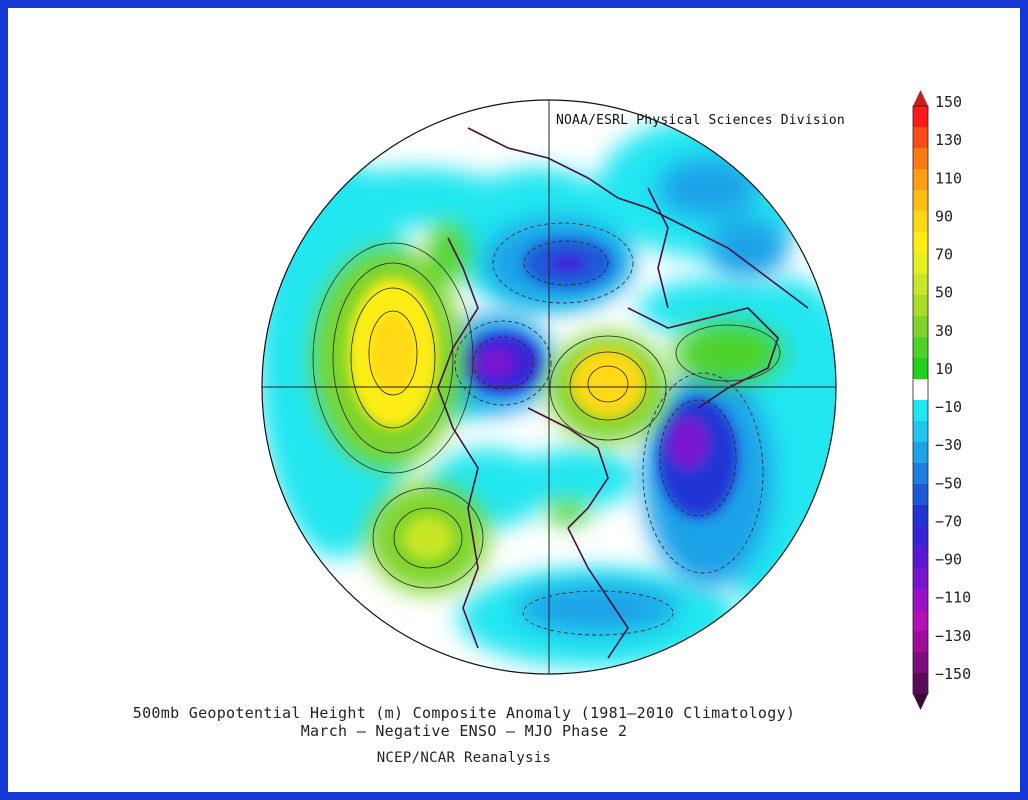 The image size is (1028, 800). I want to click on colorbar-top-arrow, so click(920, 98).